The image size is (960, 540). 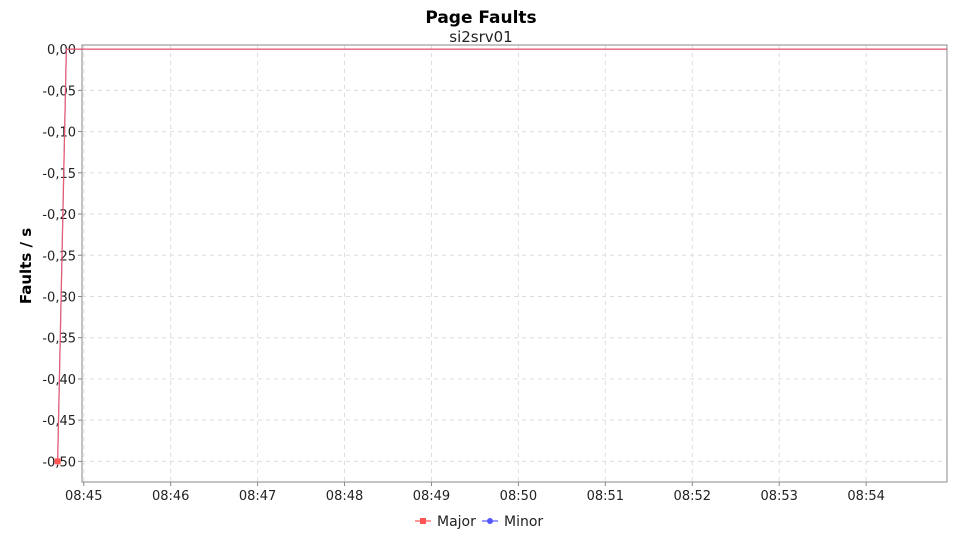 What do you see at coordinates (518, 496) in the screenshot?
I see `x-tick-label: 08:50` at bounding box center [518, 496].